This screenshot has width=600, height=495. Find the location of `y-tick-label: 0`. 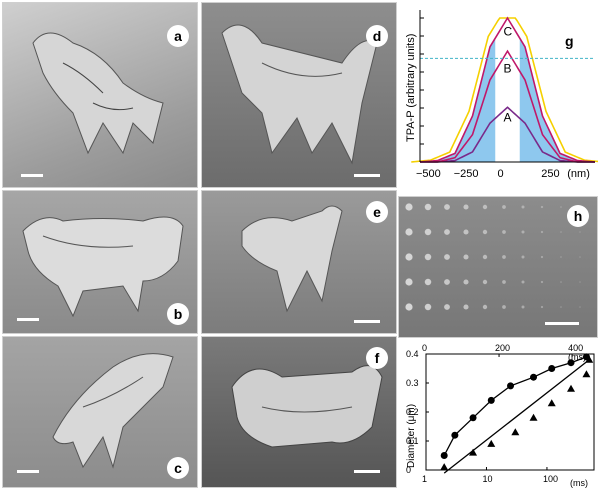

y-tick-label: 0 is located at coordinates (408, 470).